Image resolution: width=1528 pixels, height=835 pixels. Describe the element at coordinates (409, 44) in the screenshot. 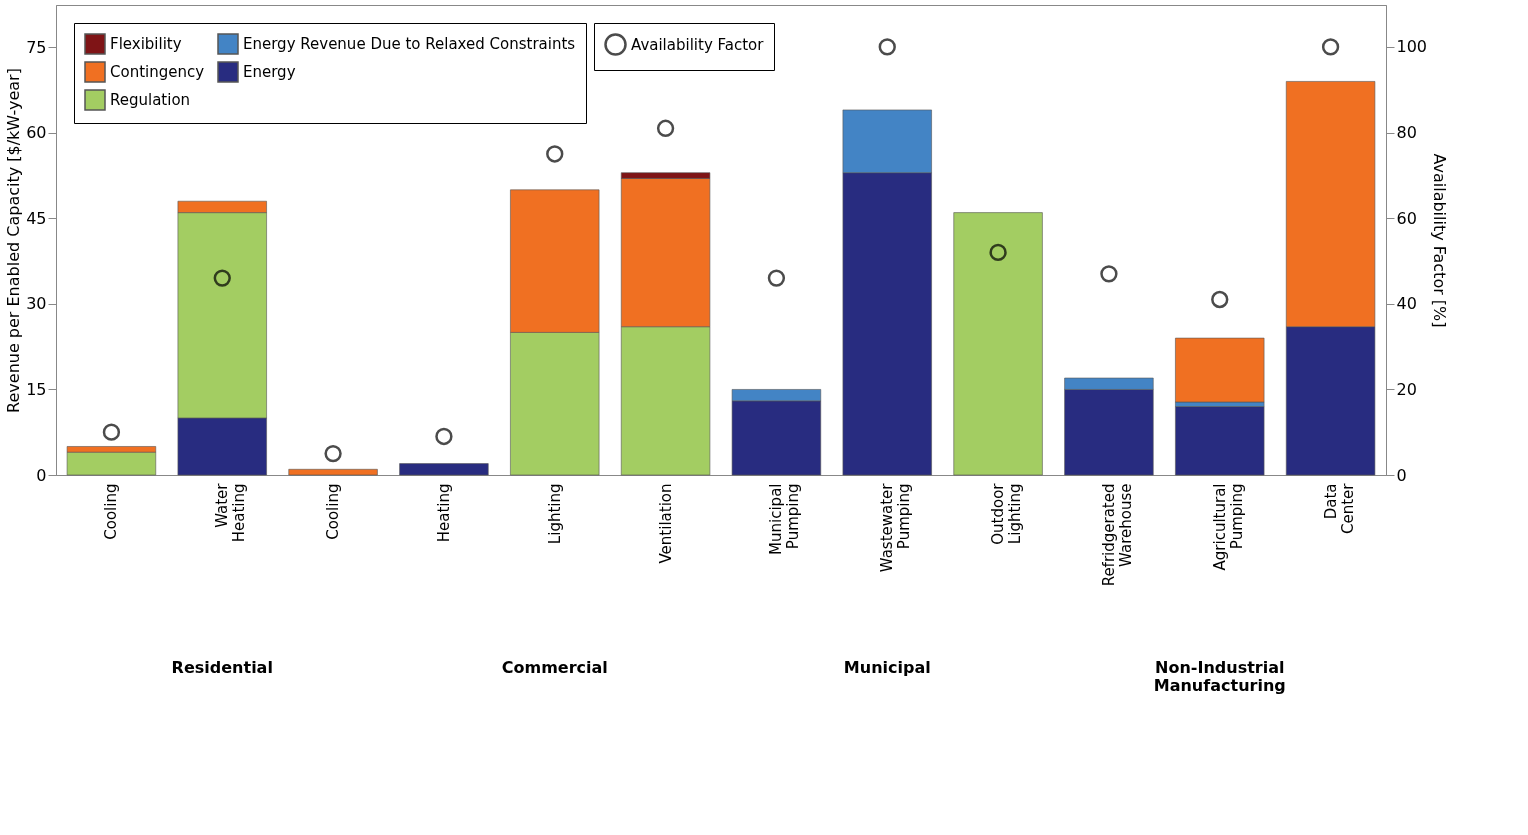

I see `legend-label: Energy Revenue Due to Relaxed Constraints` at that location.